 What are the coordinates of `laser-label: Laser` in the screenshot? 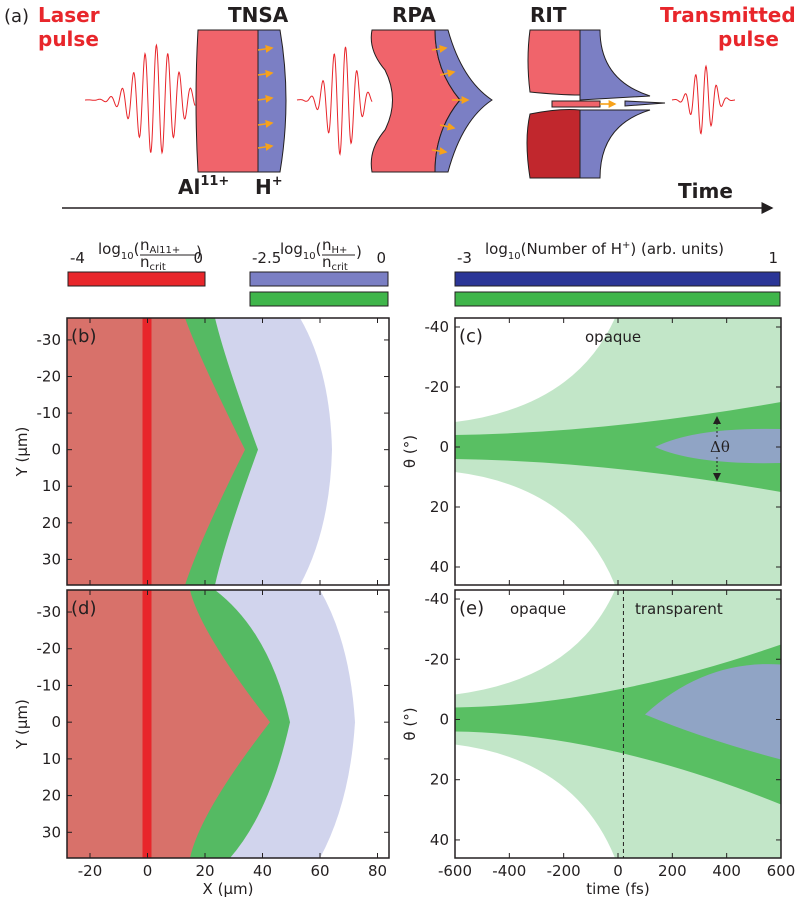 It's located at (69, 15).